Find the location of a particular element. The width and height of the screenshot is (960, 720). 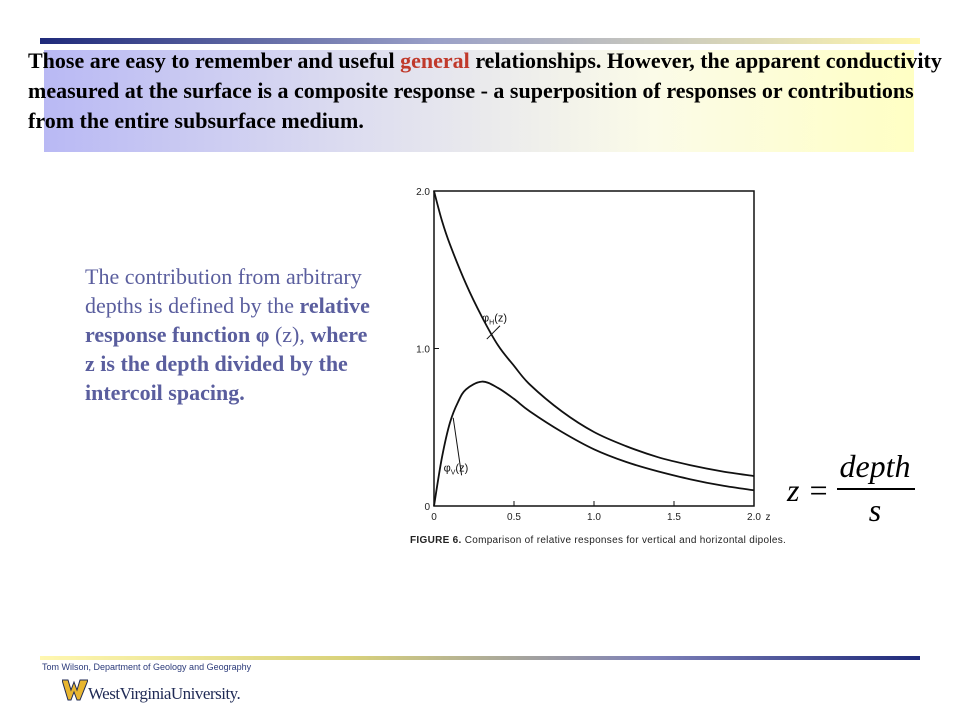

x-tick-label: 0.5 is located at coordinates (514, 517).